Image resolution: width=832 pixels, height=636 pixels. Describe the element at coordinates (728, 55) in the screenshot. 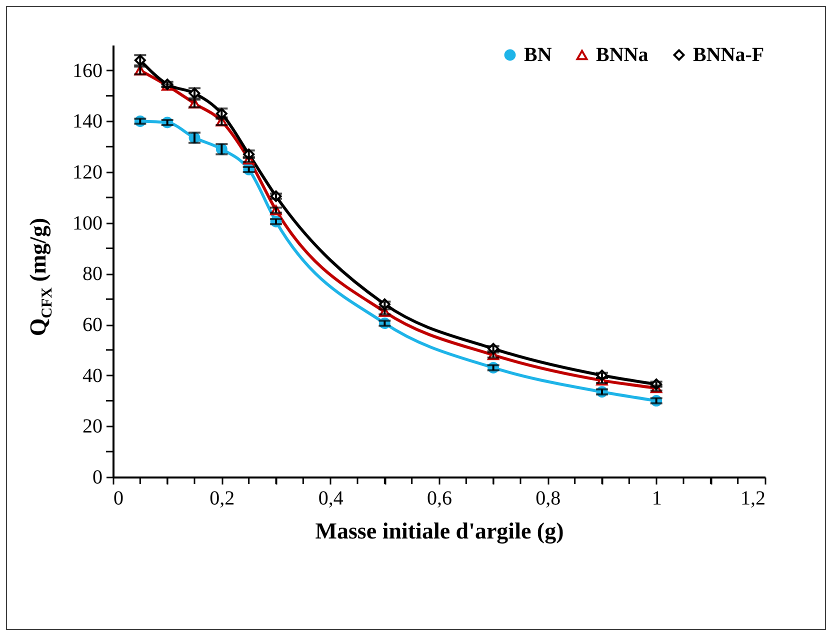

I see `legend-label: BNNa-F` at that location.